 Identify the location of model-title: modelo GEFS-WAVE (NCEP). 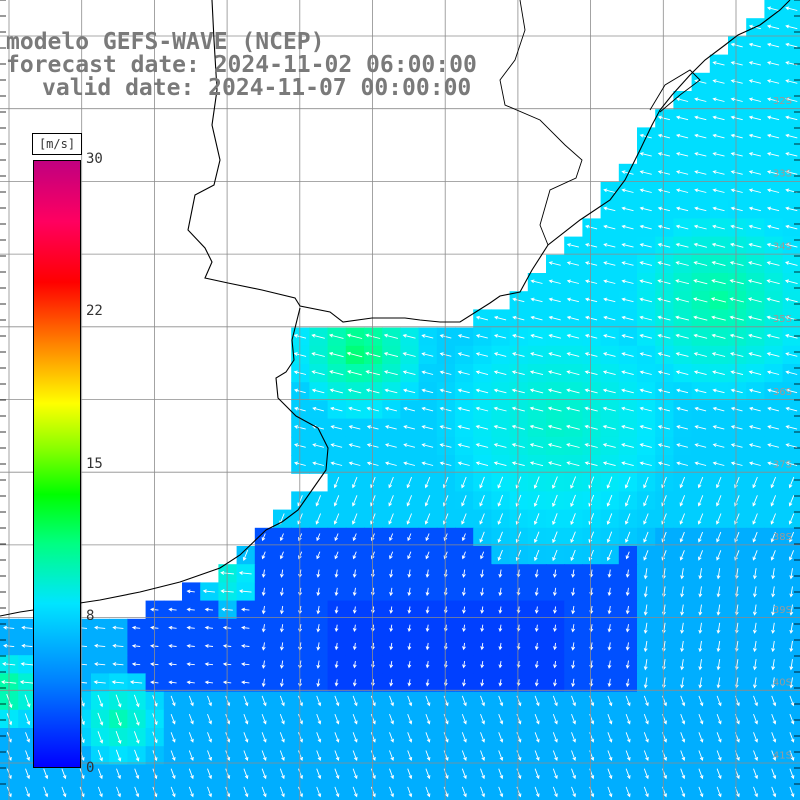
(165, 42).